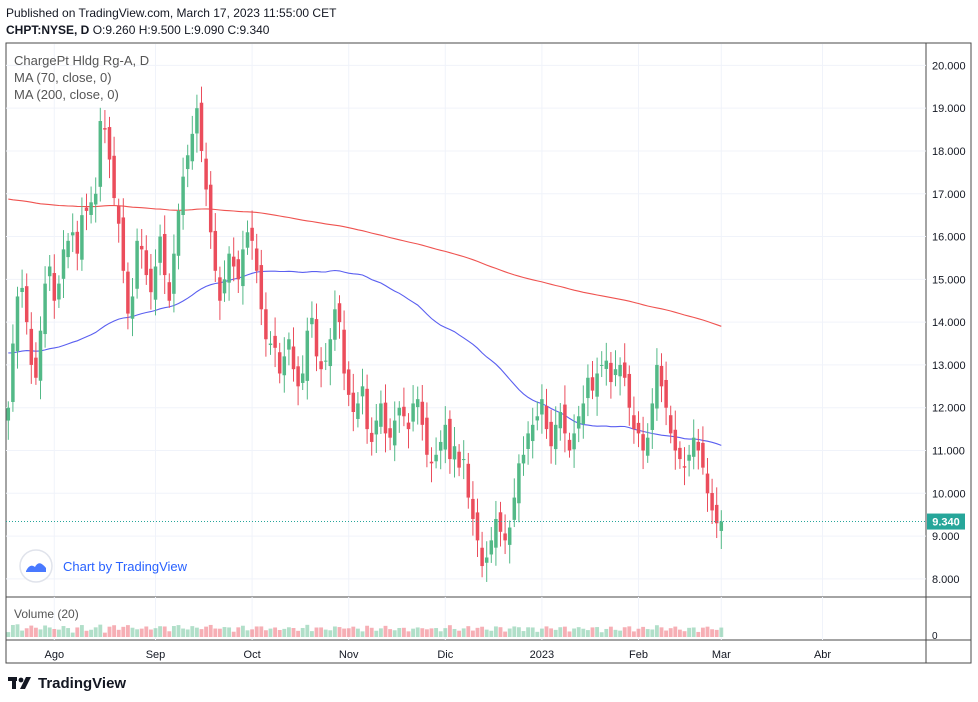 This screenshot has height=702, width=978. What do you see at coordinates (542, 655) in the screenshot?
I see `time-tick-label: 2023` at bounding box center [542, 655].